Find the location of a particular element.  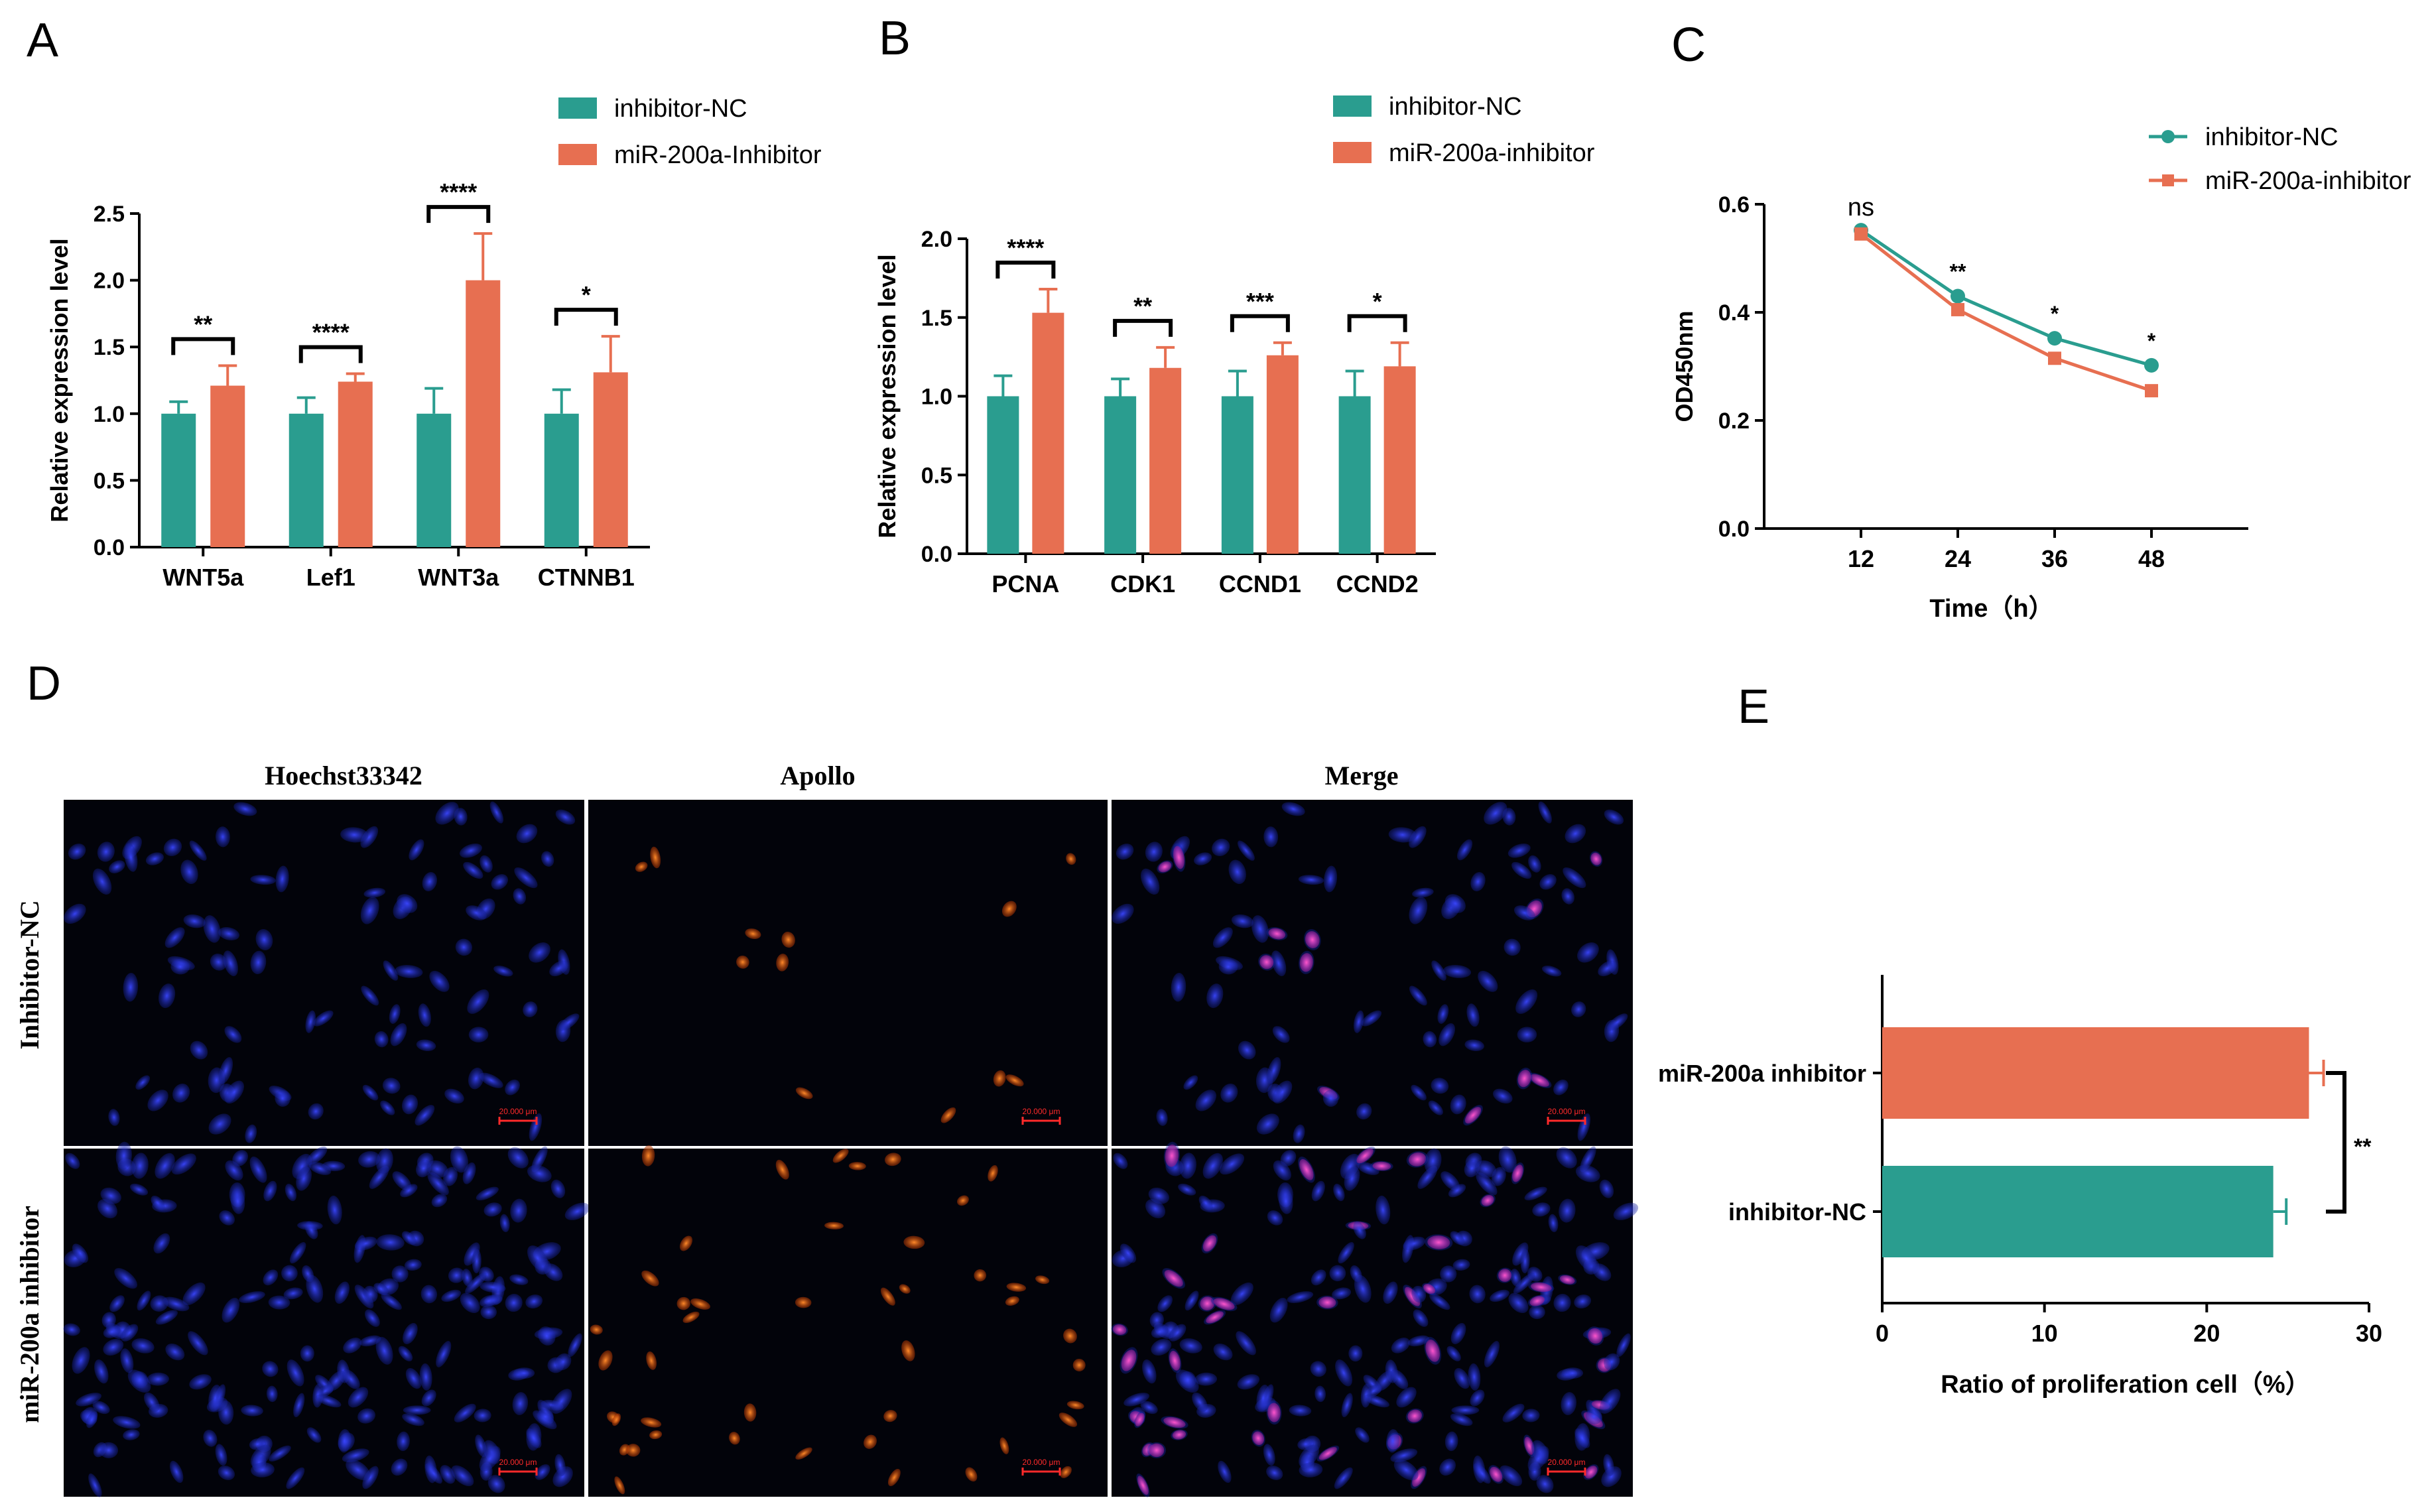

y-tick-label: 0.5 is located at coordinates (109, 480).